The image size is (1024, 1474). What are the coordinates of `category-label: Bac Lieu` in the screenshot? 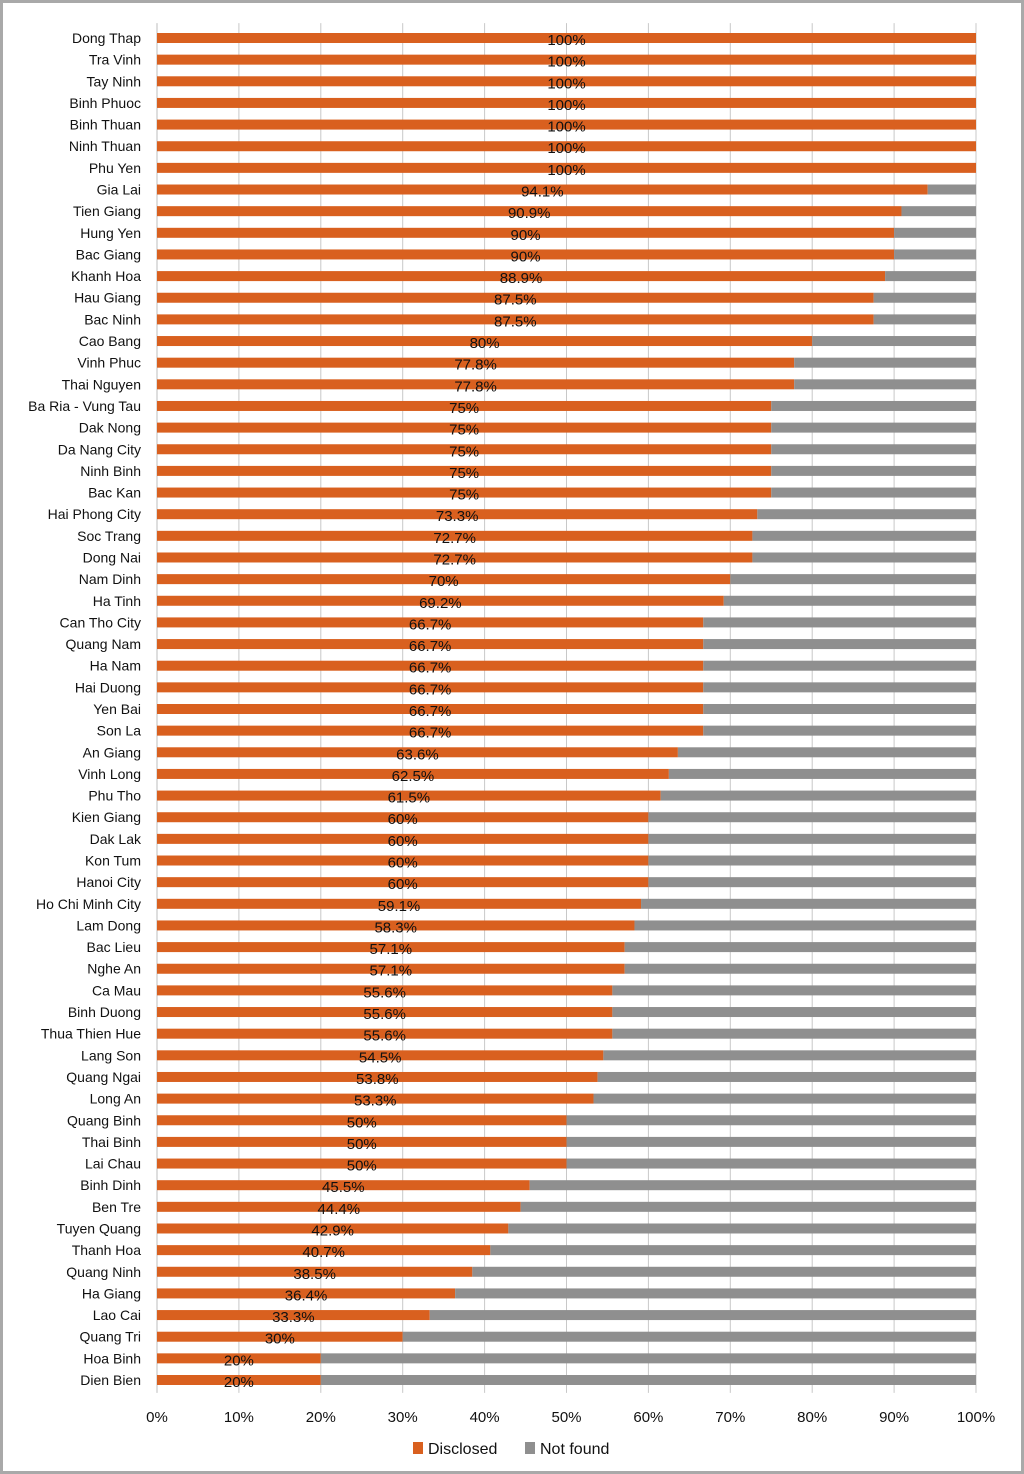 It's located at (114, 947).